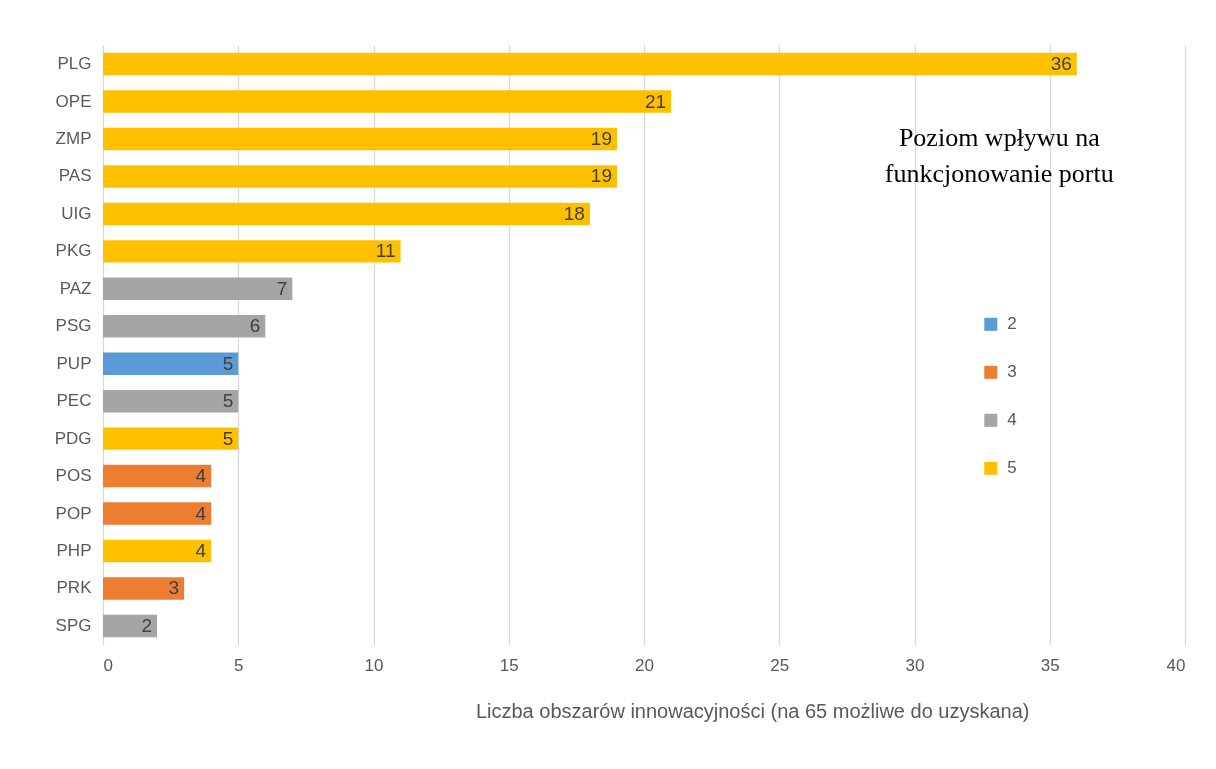 The width and height of the screenshot is (1216, 769). I want to click on y-tick-label: SPG, so click(73, 625).